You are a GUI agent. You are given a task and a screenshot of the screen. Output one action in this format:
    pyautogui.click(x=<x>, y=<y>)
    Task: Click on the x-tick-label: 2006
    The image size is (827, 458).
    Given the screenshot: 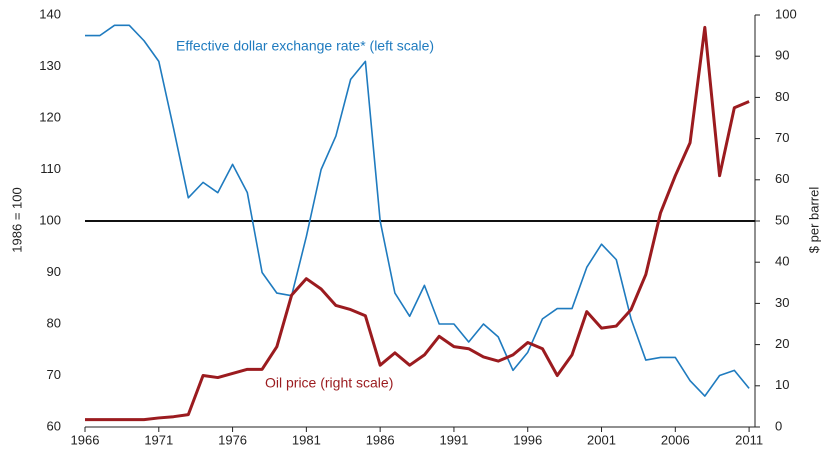 What is the action you would take?
    pyautogui.click(x=675, y=439)
    